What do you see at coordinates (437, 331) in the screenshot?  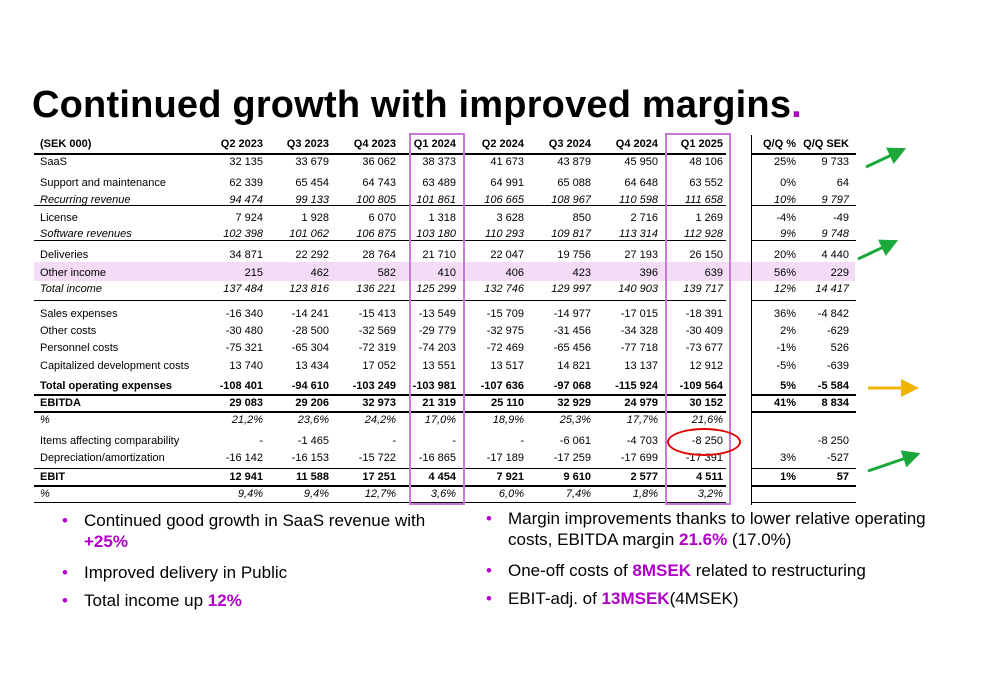 I see `table-cell: -29 779` at bounding box center [437, 331].